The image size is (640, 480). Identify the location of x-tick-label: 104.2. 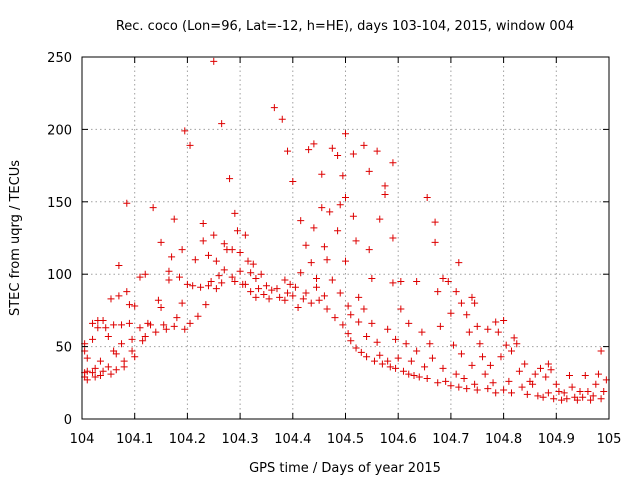
(187, 439).